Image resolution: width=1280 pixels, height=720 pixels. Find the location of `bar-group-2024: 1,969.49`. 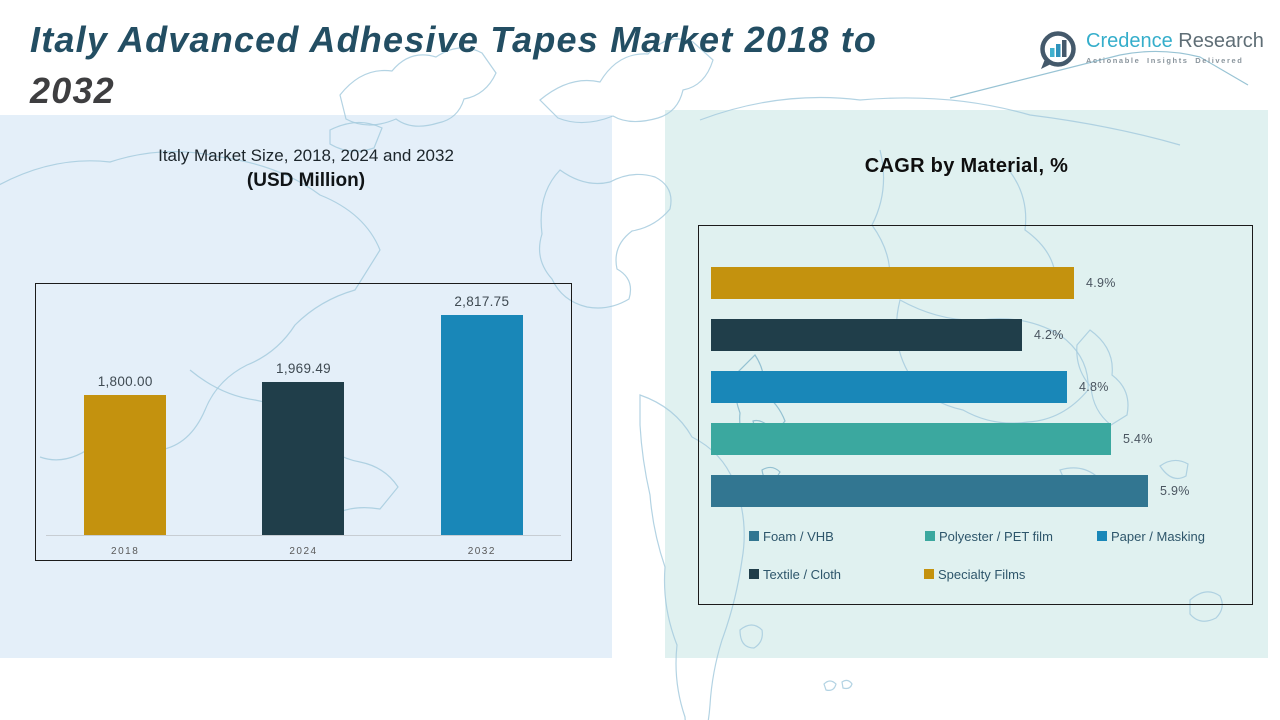

bar-group-2024: 1,969.49 is located at coordinates (303, 410).